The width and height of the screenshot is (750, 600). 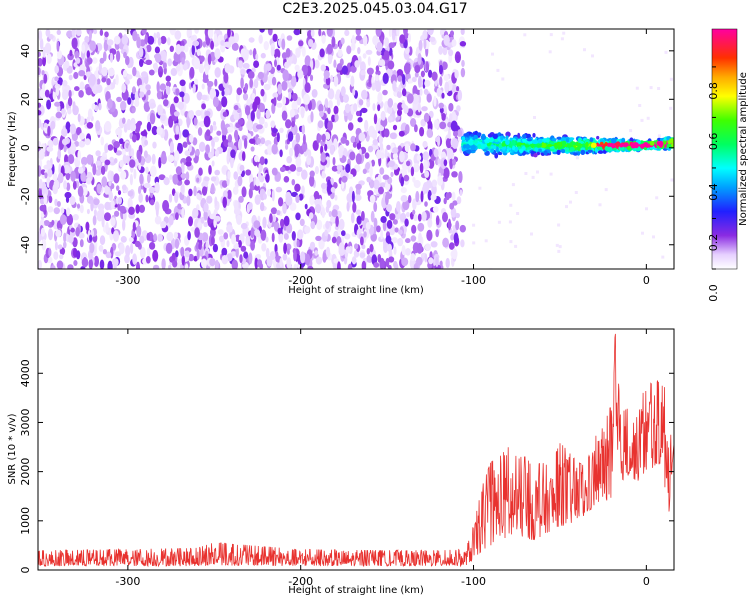 I want to click on colorbar-tick-label: 0.0, so click(x=713, y=293).